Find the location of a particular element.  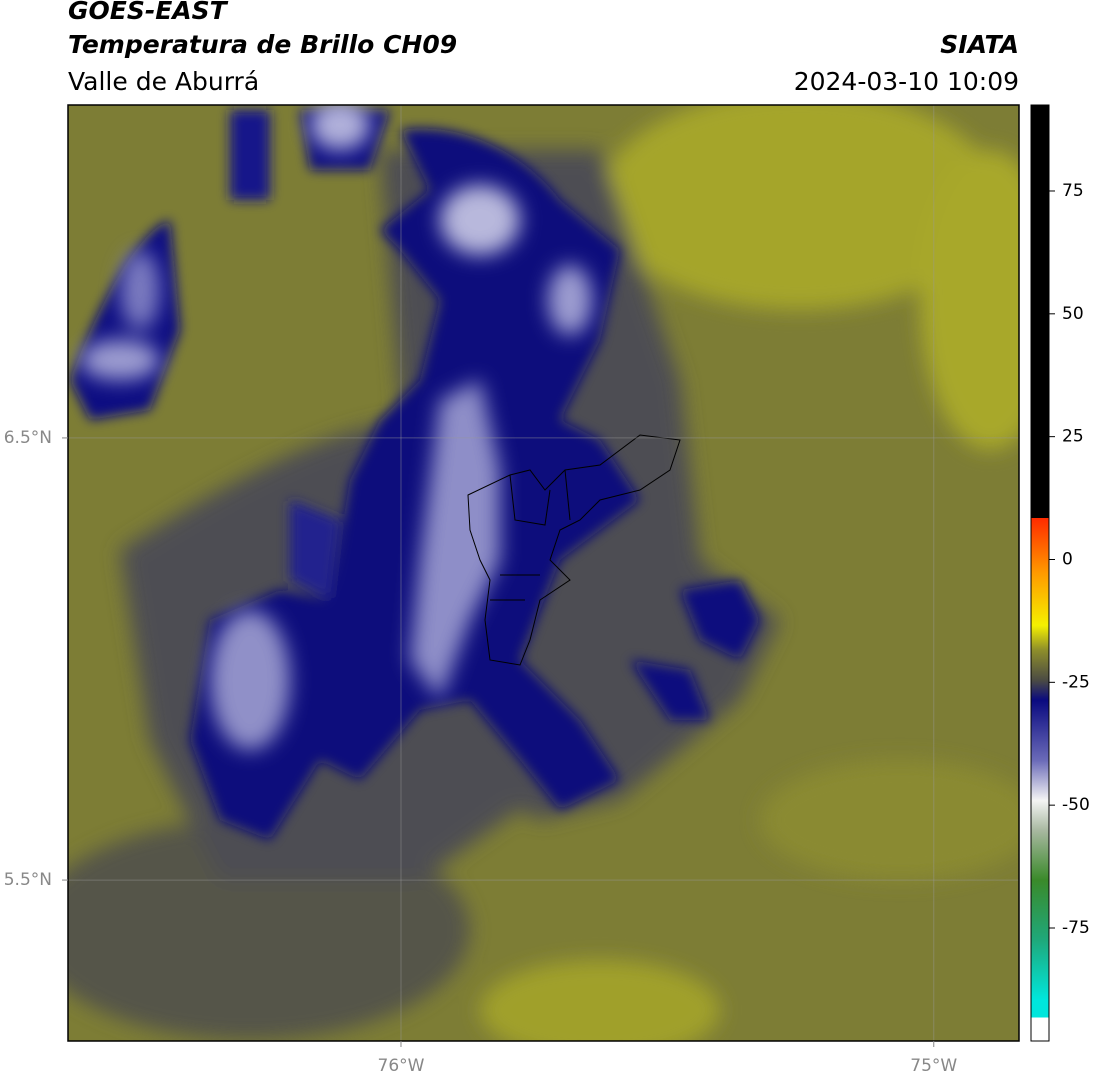

datetime: 2024-03-10 10:09 is located at coordinates (906, 81).